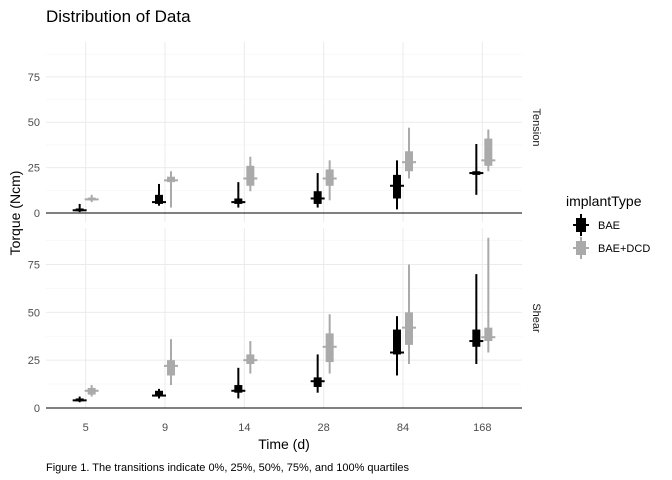 The height and width of the screenshot is (480, 672). What do you see at coordinates (165, 428) in the screenshot?
I see `x-tick-label: 9` at bounding box center [165, 428].